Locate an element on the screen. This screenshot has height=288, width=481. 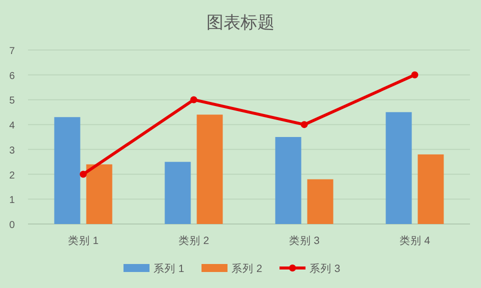
x-tick-label: 类别 3 is located at coordinates (304, 240).